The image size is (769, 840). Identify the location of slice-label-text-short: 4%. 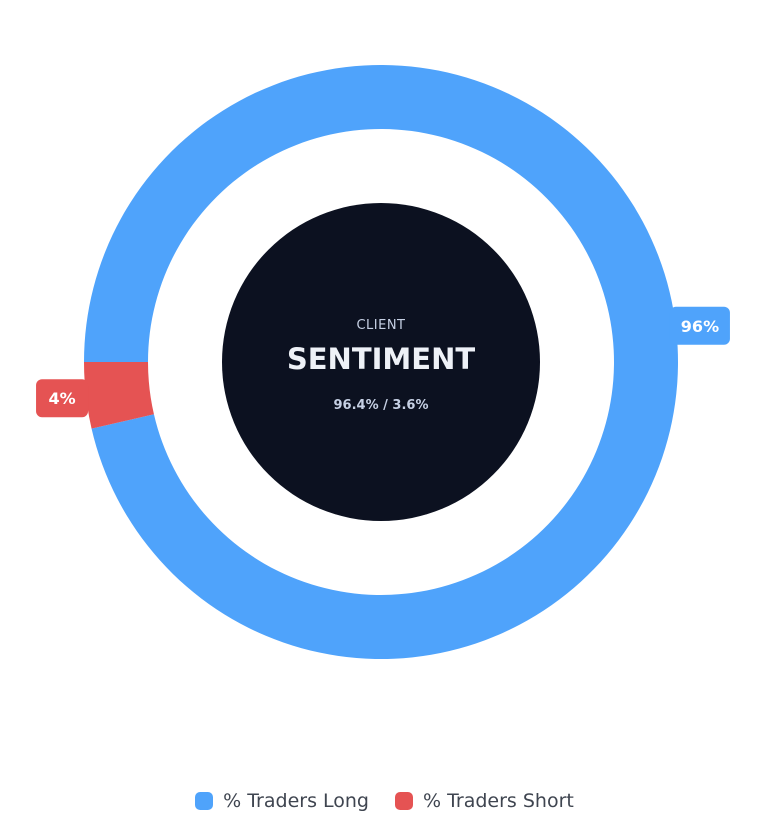
(61, 398).